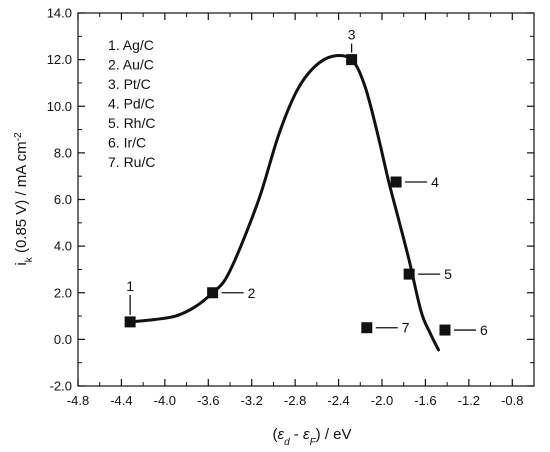 The image size is (550, 452). Describe the element at coordinates (165, 400) in the screenshot. I see `x-tick-label: -4.0` at that location.